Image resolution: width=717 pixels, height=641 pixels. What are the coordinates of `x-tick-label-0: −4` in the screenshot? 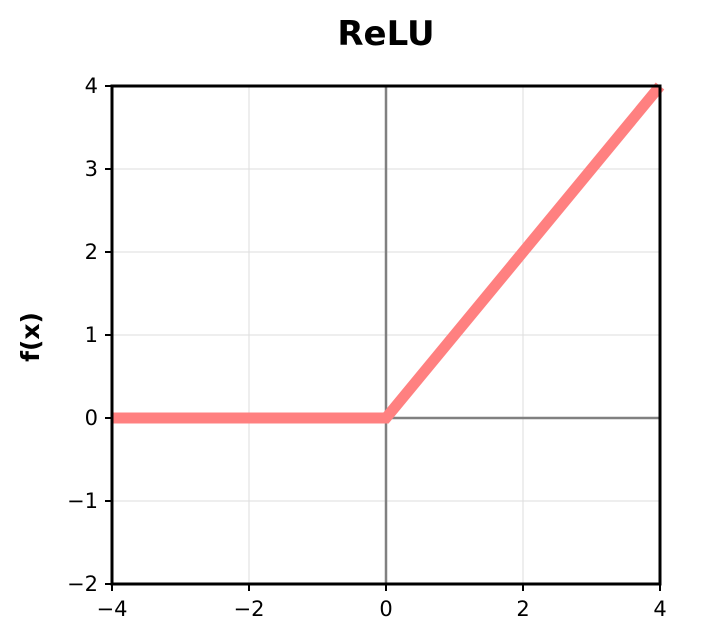 It's located at (112, 609).